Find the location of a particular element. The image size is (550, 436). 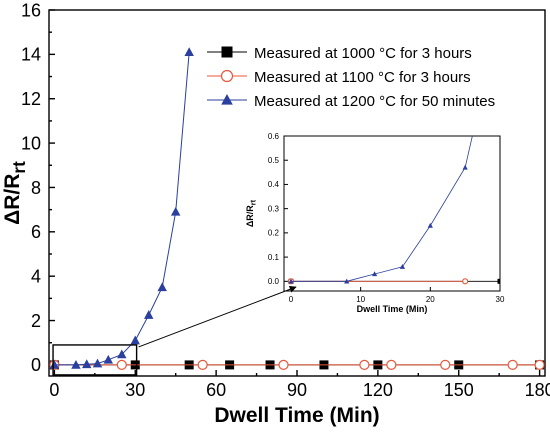

main-y-tick-label: 16 is located at coordinates (31, 10).